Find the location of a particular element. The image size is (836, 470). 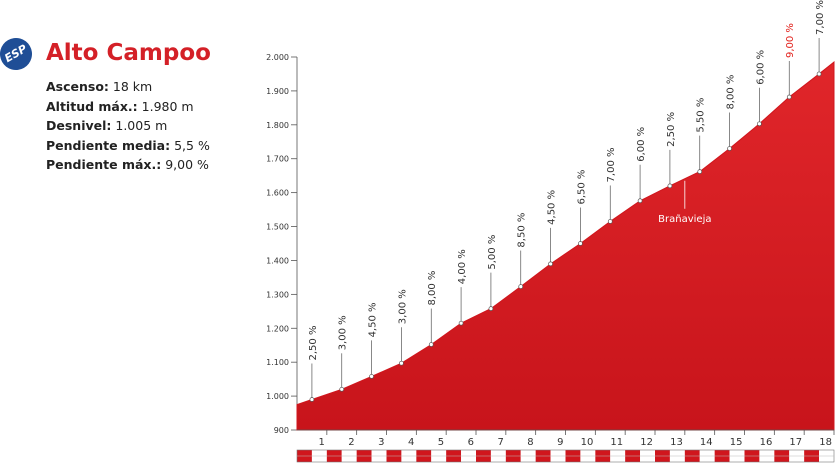

y-tick-label: 1.900 is located at coordinates (277, 91).